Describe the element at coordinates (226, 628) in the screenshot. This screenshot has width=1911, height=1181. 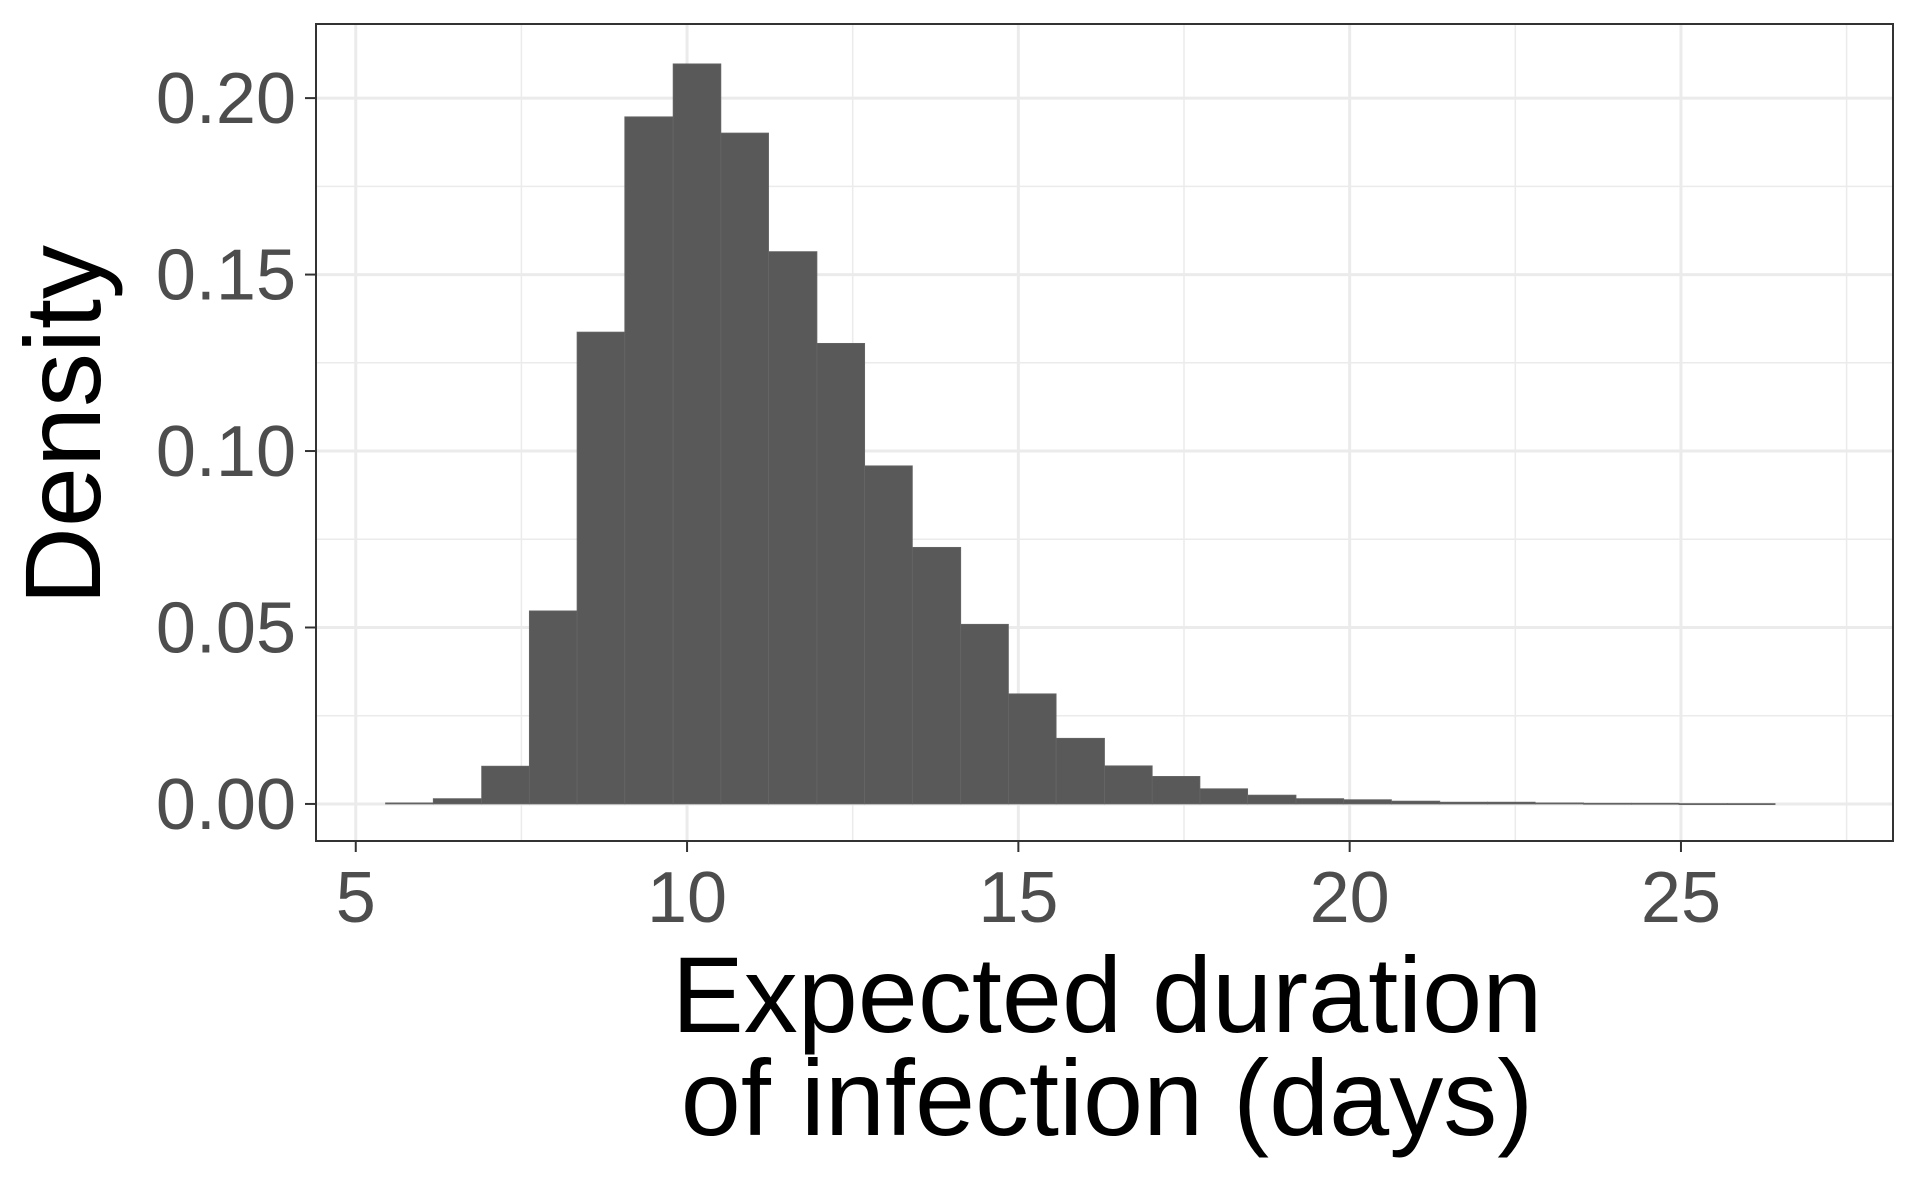
I see `y-tick-label: 0.05` at that location.